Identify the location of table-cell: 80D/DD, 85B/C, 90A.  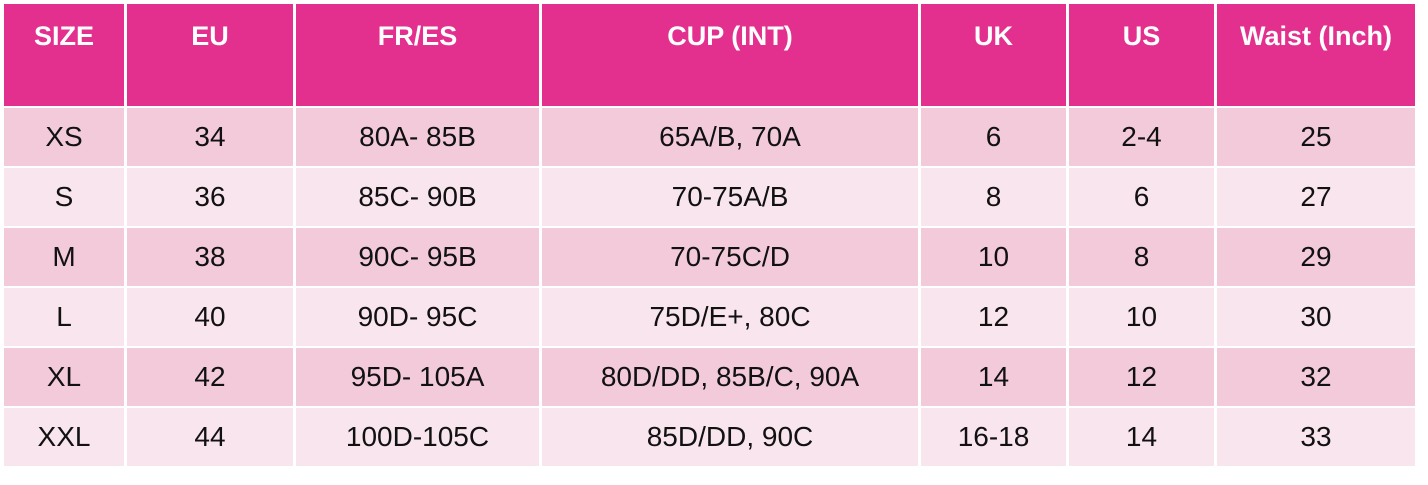
(730, 377).